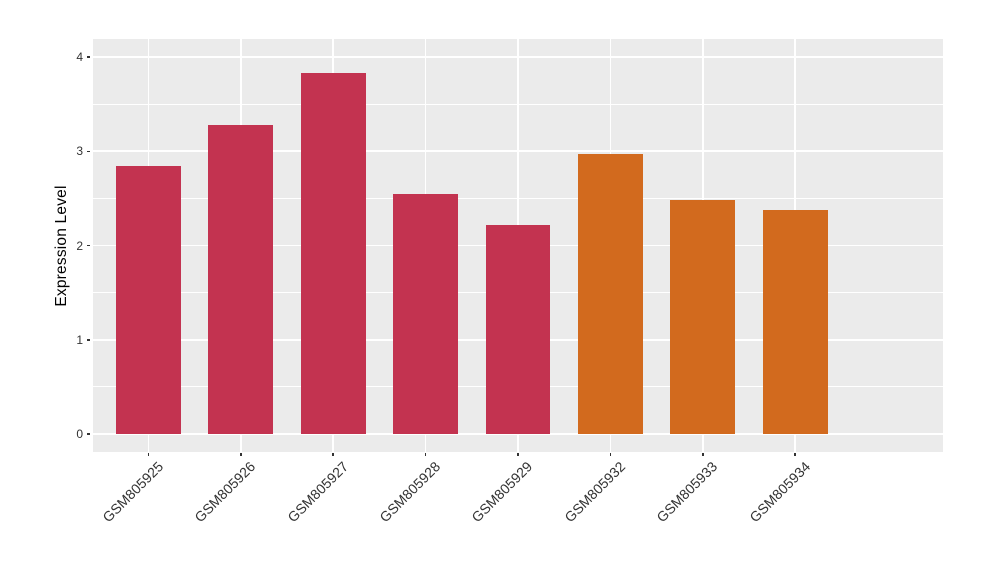 The image size is (1000, 580). Describe the element at coordinates (148, 300) in the screenshot. I see `bar-GSM805925` at that location.